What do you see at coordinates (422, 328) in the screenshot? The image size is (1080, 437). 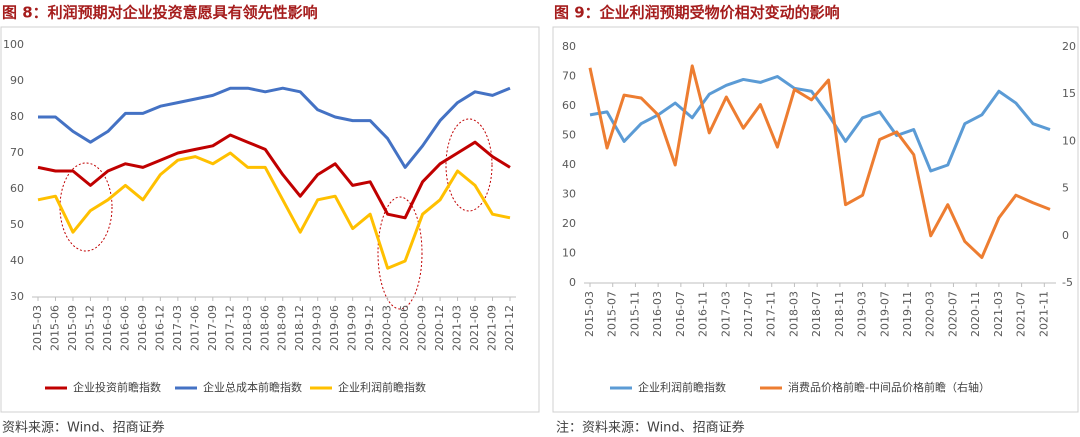 I see `x-tick-label: 2020-09` at bounding box center [422, 328].